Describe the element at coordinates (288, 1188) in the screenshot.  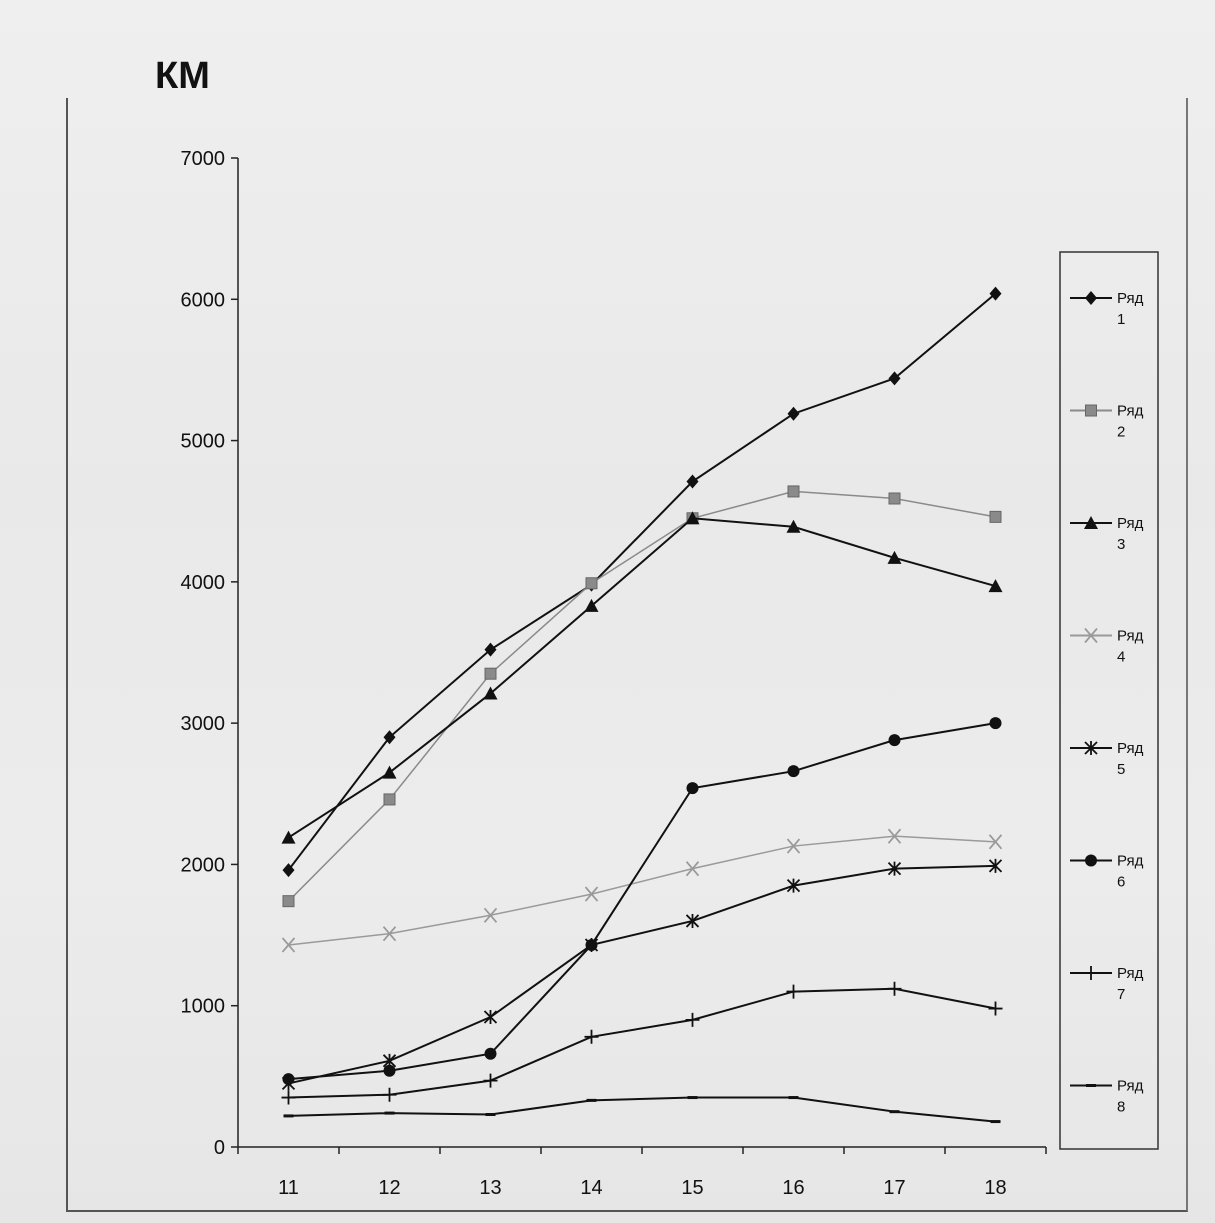
I see `x-tick-label: 11` at that location.